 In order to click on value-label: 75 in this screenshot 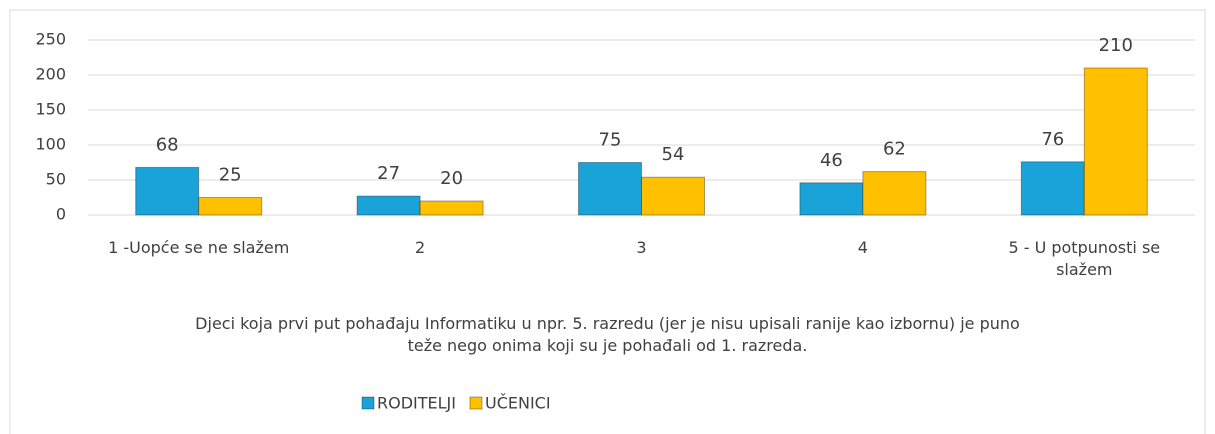, I will do `click(610, 140)`.